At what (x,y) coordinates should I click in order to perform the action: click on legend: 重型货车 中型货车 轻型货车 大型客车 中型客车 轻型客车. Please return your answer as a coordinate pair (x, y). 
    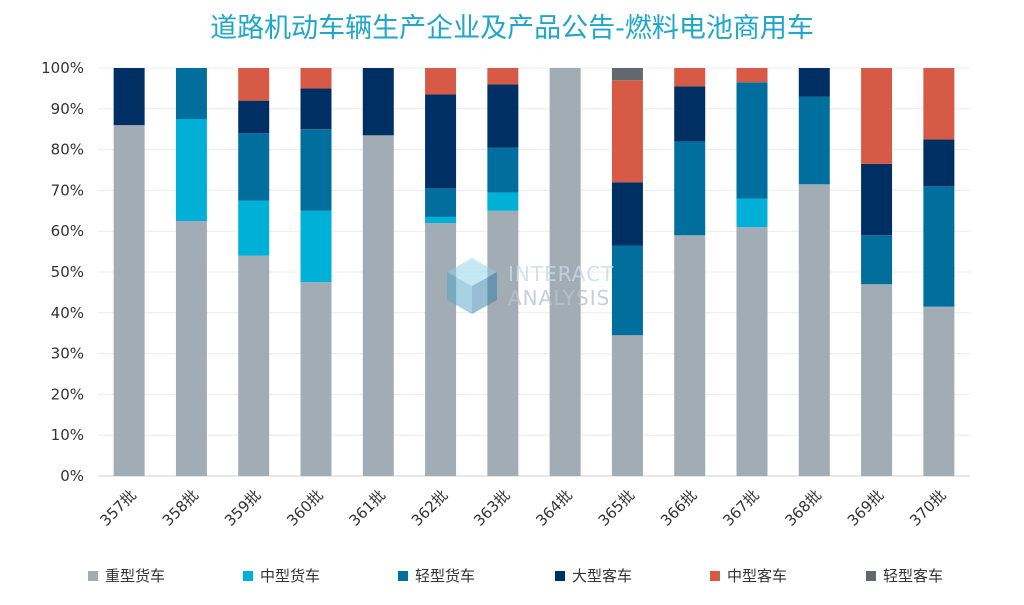
    Looking at the image, I should click on (515, 576).